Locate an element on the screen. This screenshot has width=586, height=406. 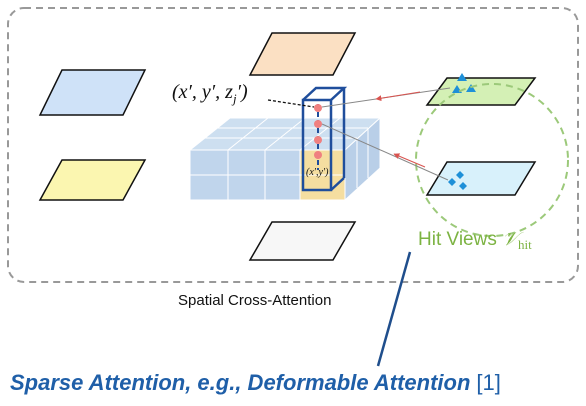
leader is located at coordinates (291, 103).